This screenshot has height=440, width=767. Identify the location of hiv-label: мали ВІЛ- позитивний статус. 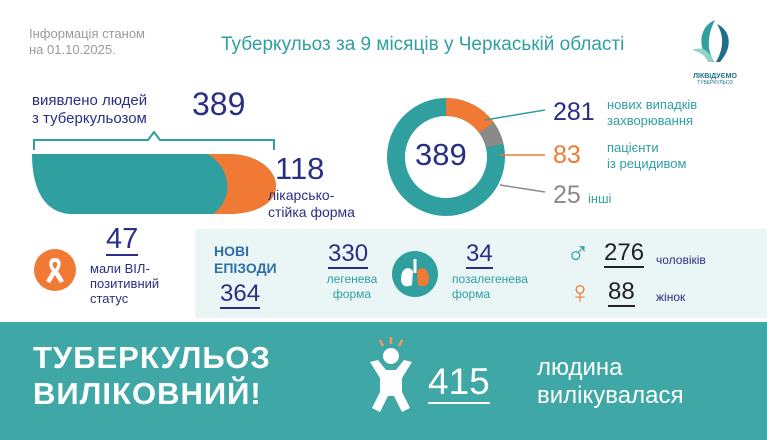
(124, 283).